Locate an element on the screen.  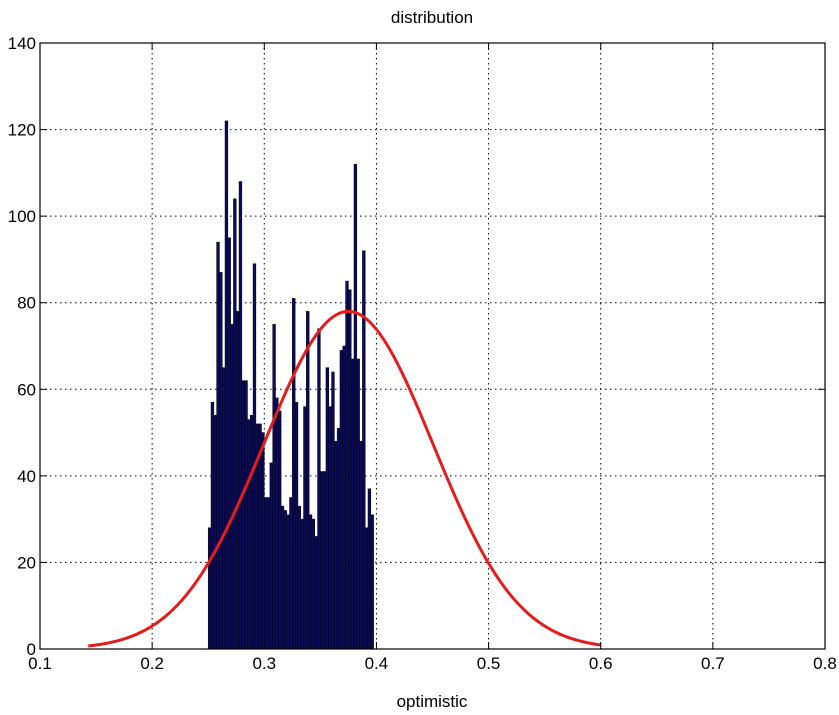
x-tick-label: 0.2 is located at coordinates (152, 663).